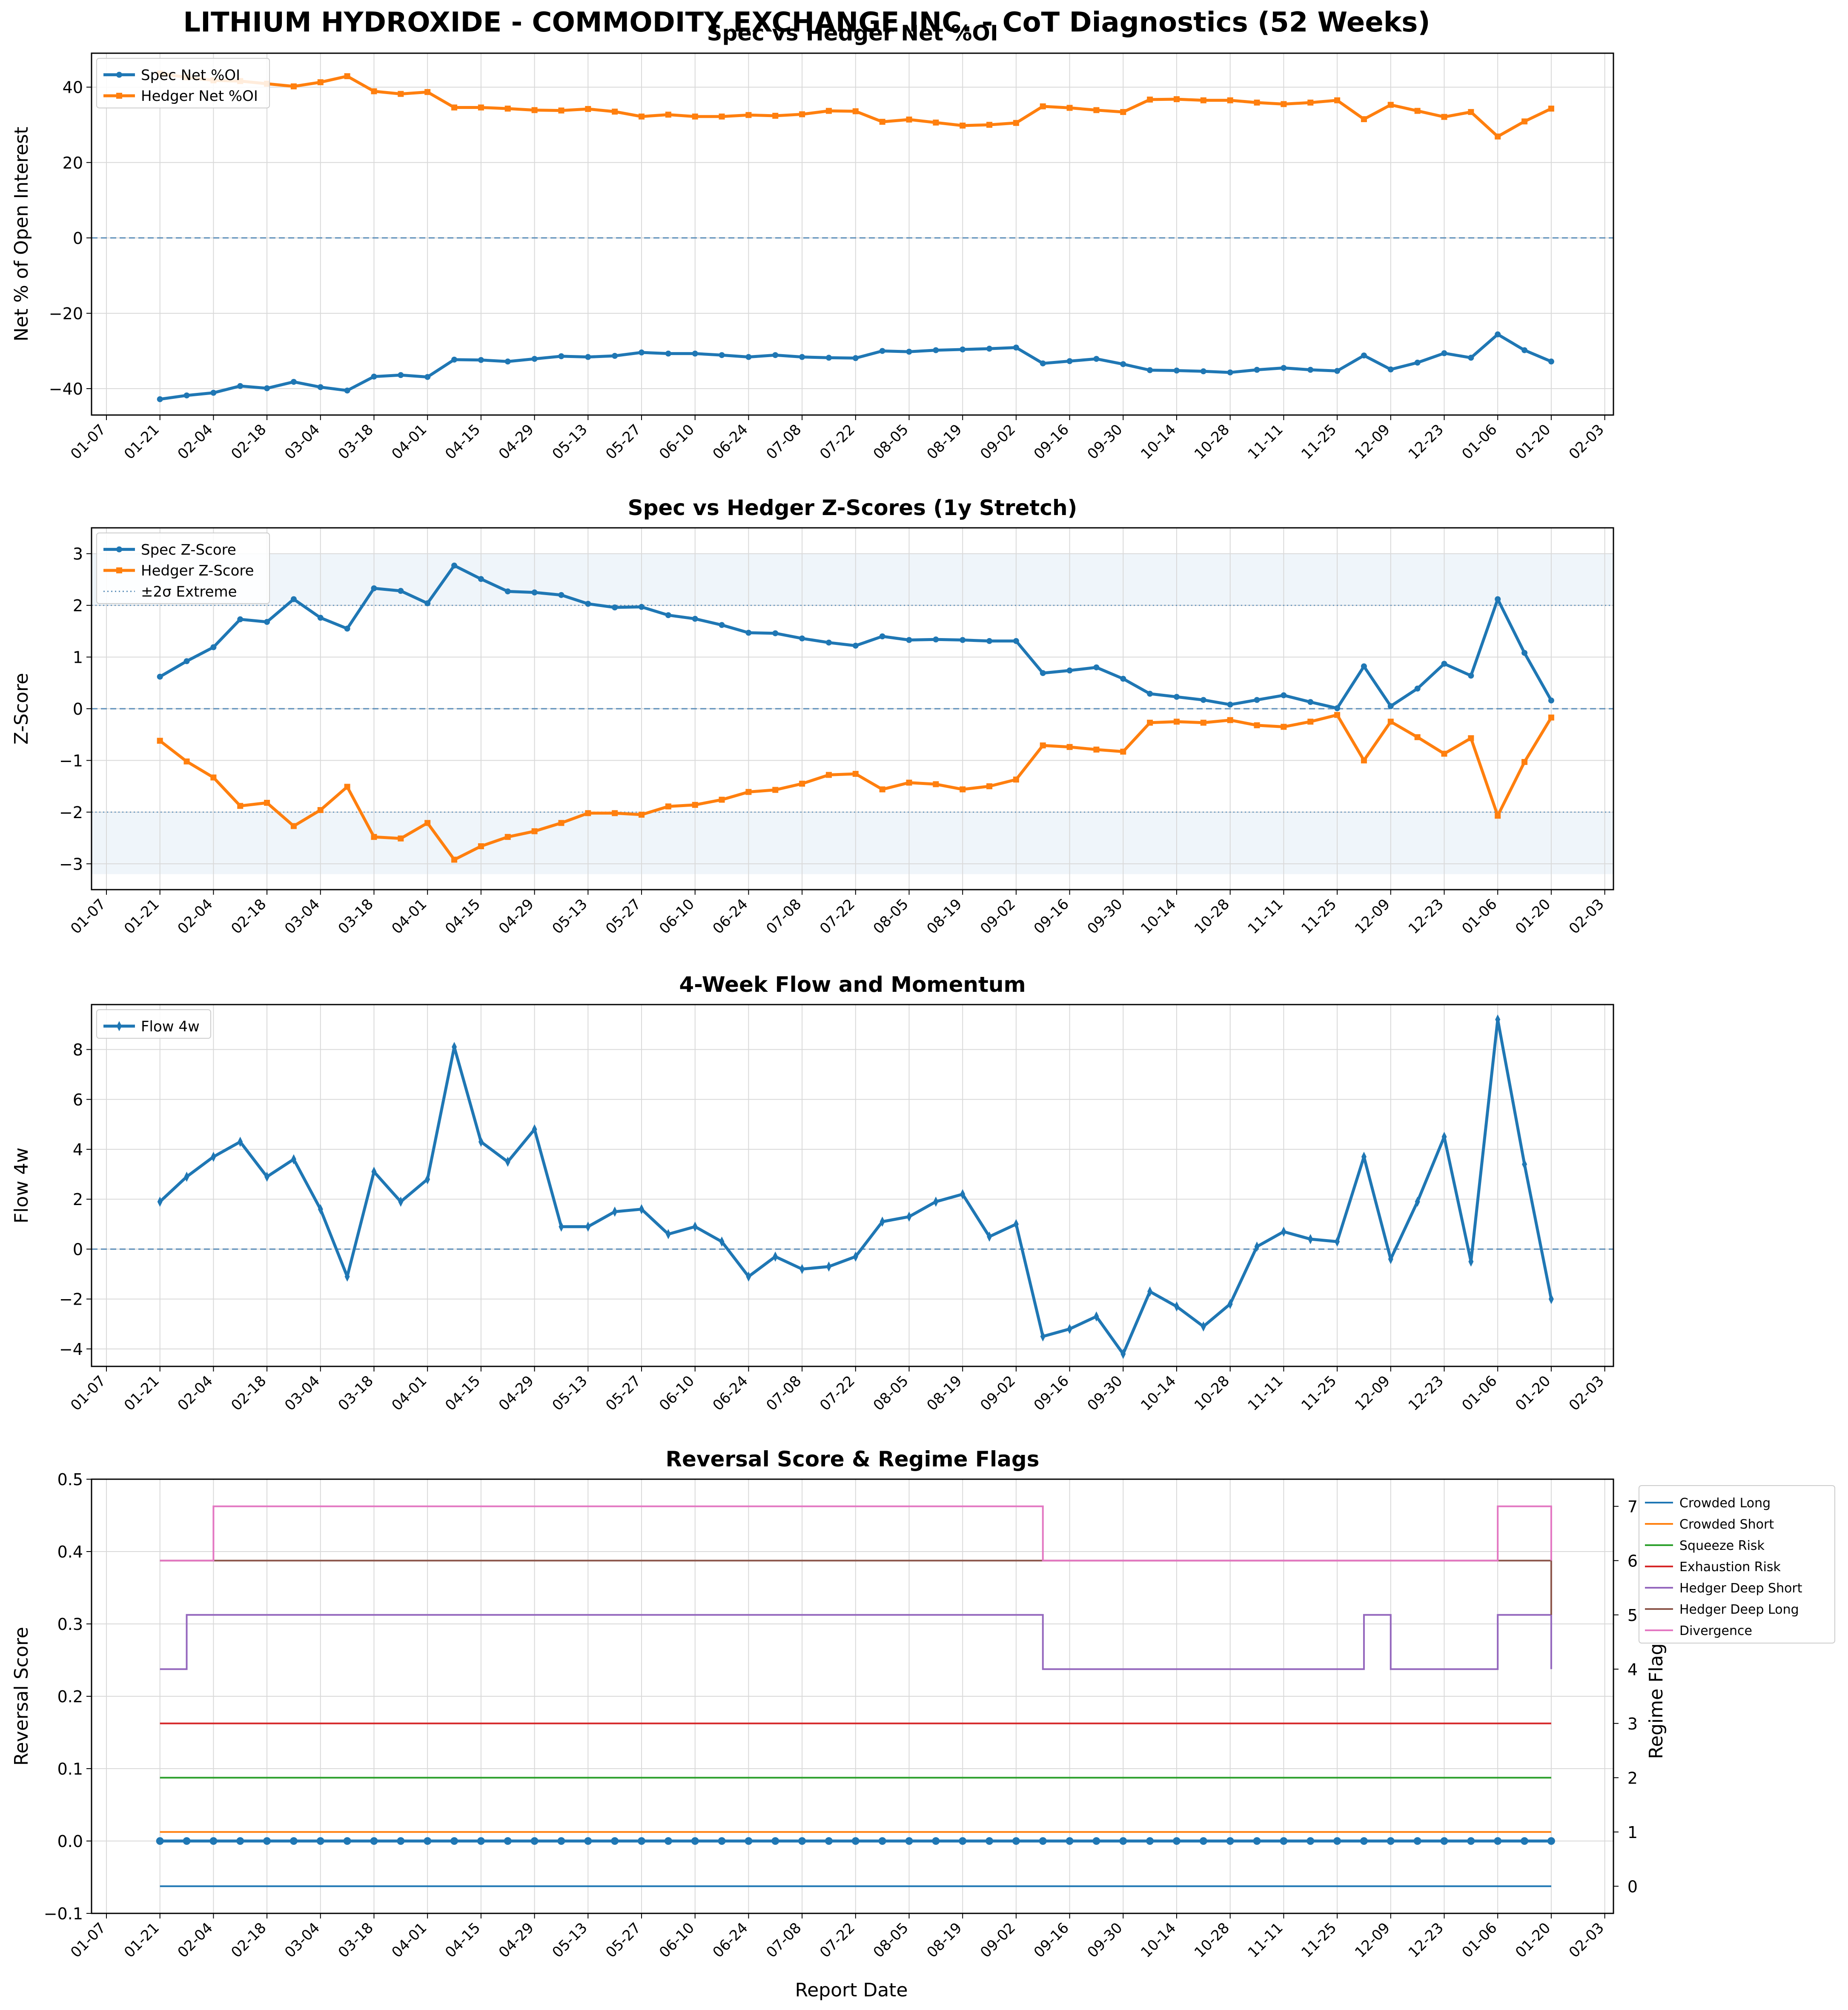  What do you see at coordinates (853, 843) in the screenshot?
I see `extreme-band` at bounding box center [853, 843].